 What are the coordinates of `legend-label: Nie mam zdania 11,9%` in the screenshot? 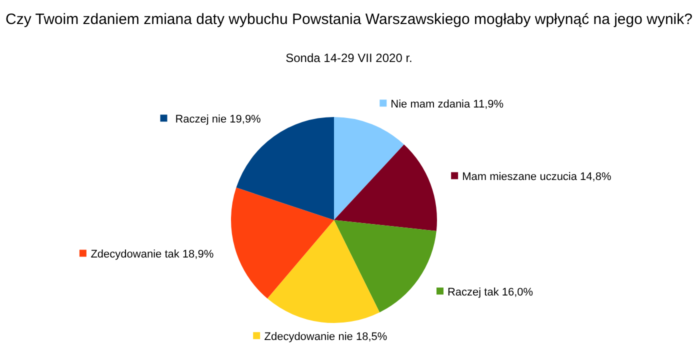 It's located at (447, 104).